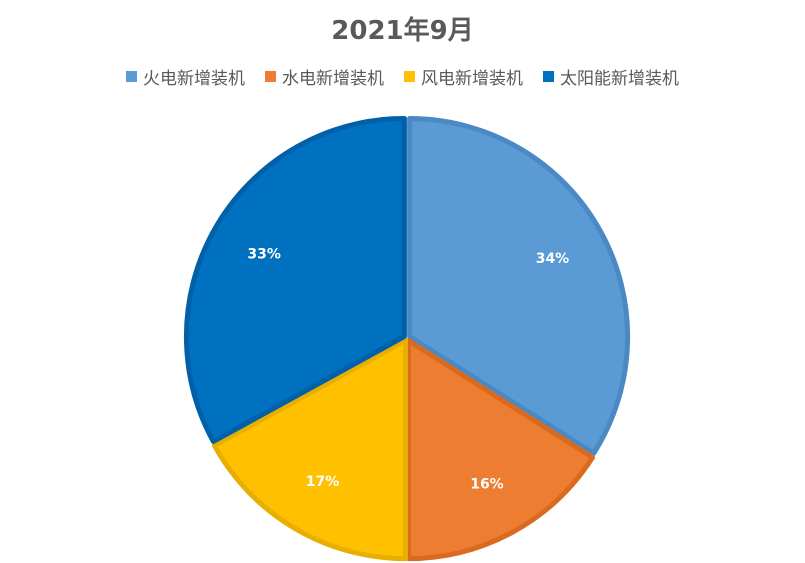  I want to click on legend-label: 风电新增装机, so click(472, 79).